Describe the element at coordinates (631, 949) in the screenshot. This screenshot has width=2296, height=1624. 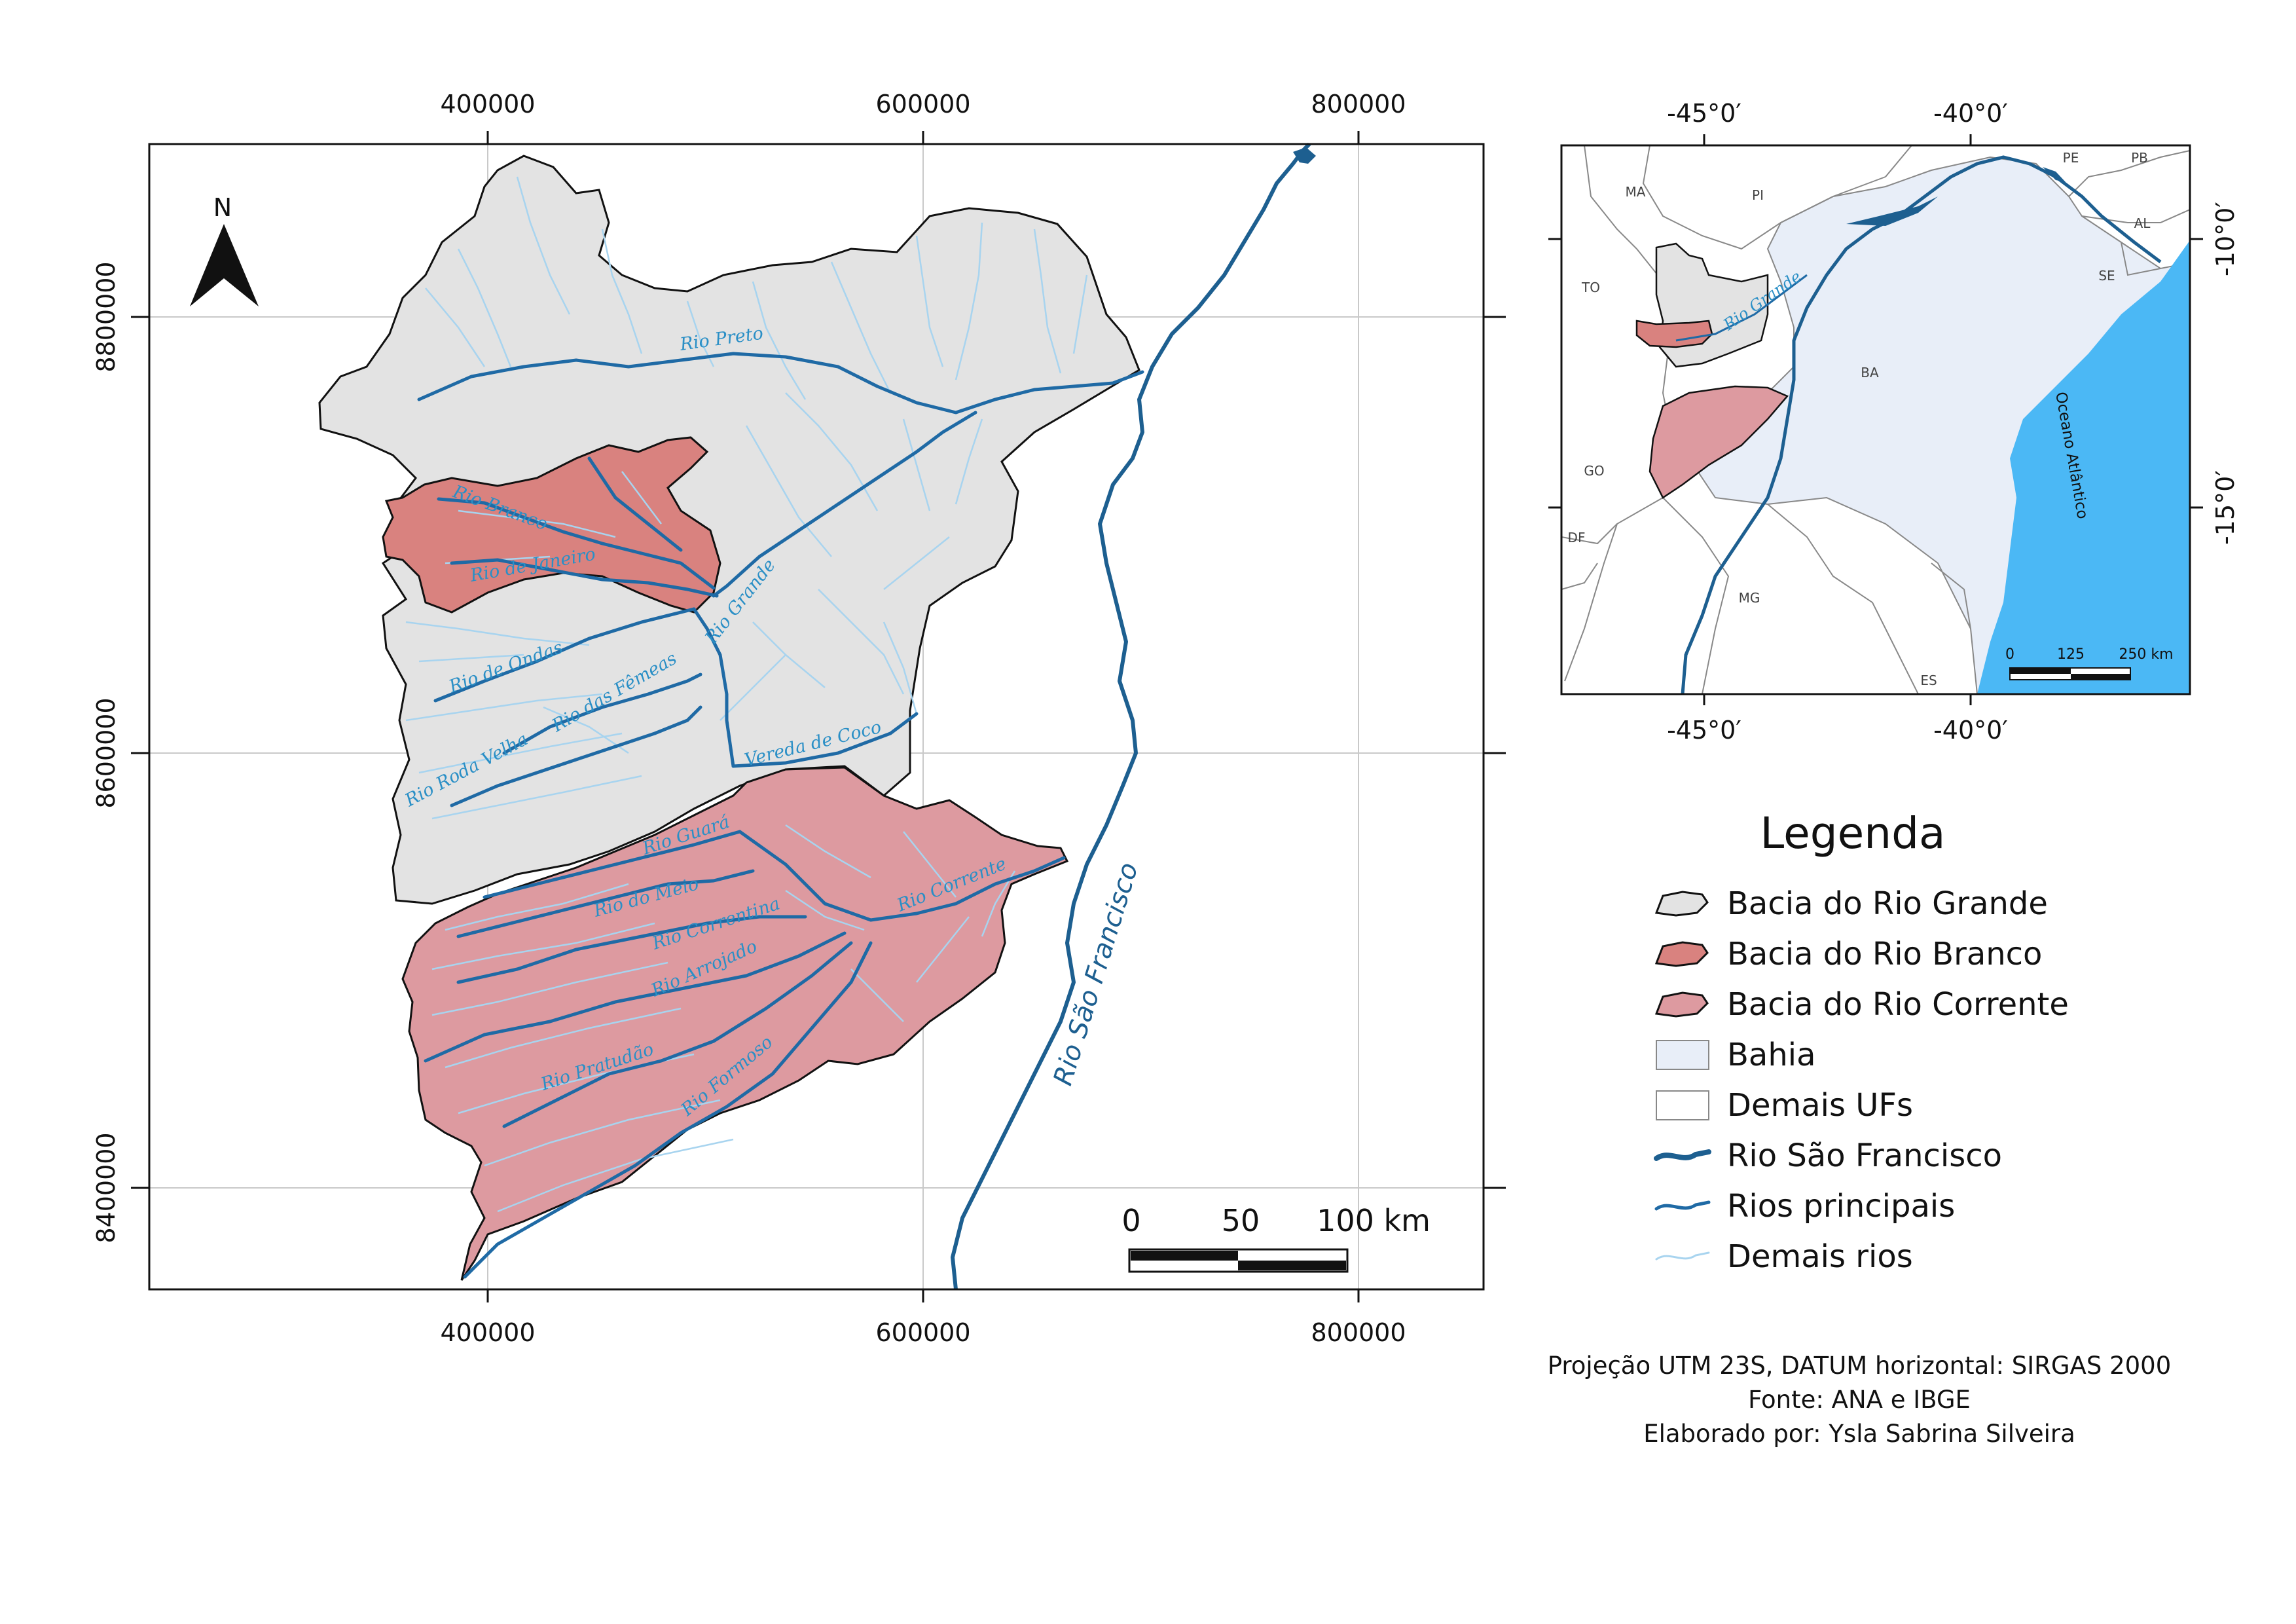
I see `rio-correntina-line` at that location.